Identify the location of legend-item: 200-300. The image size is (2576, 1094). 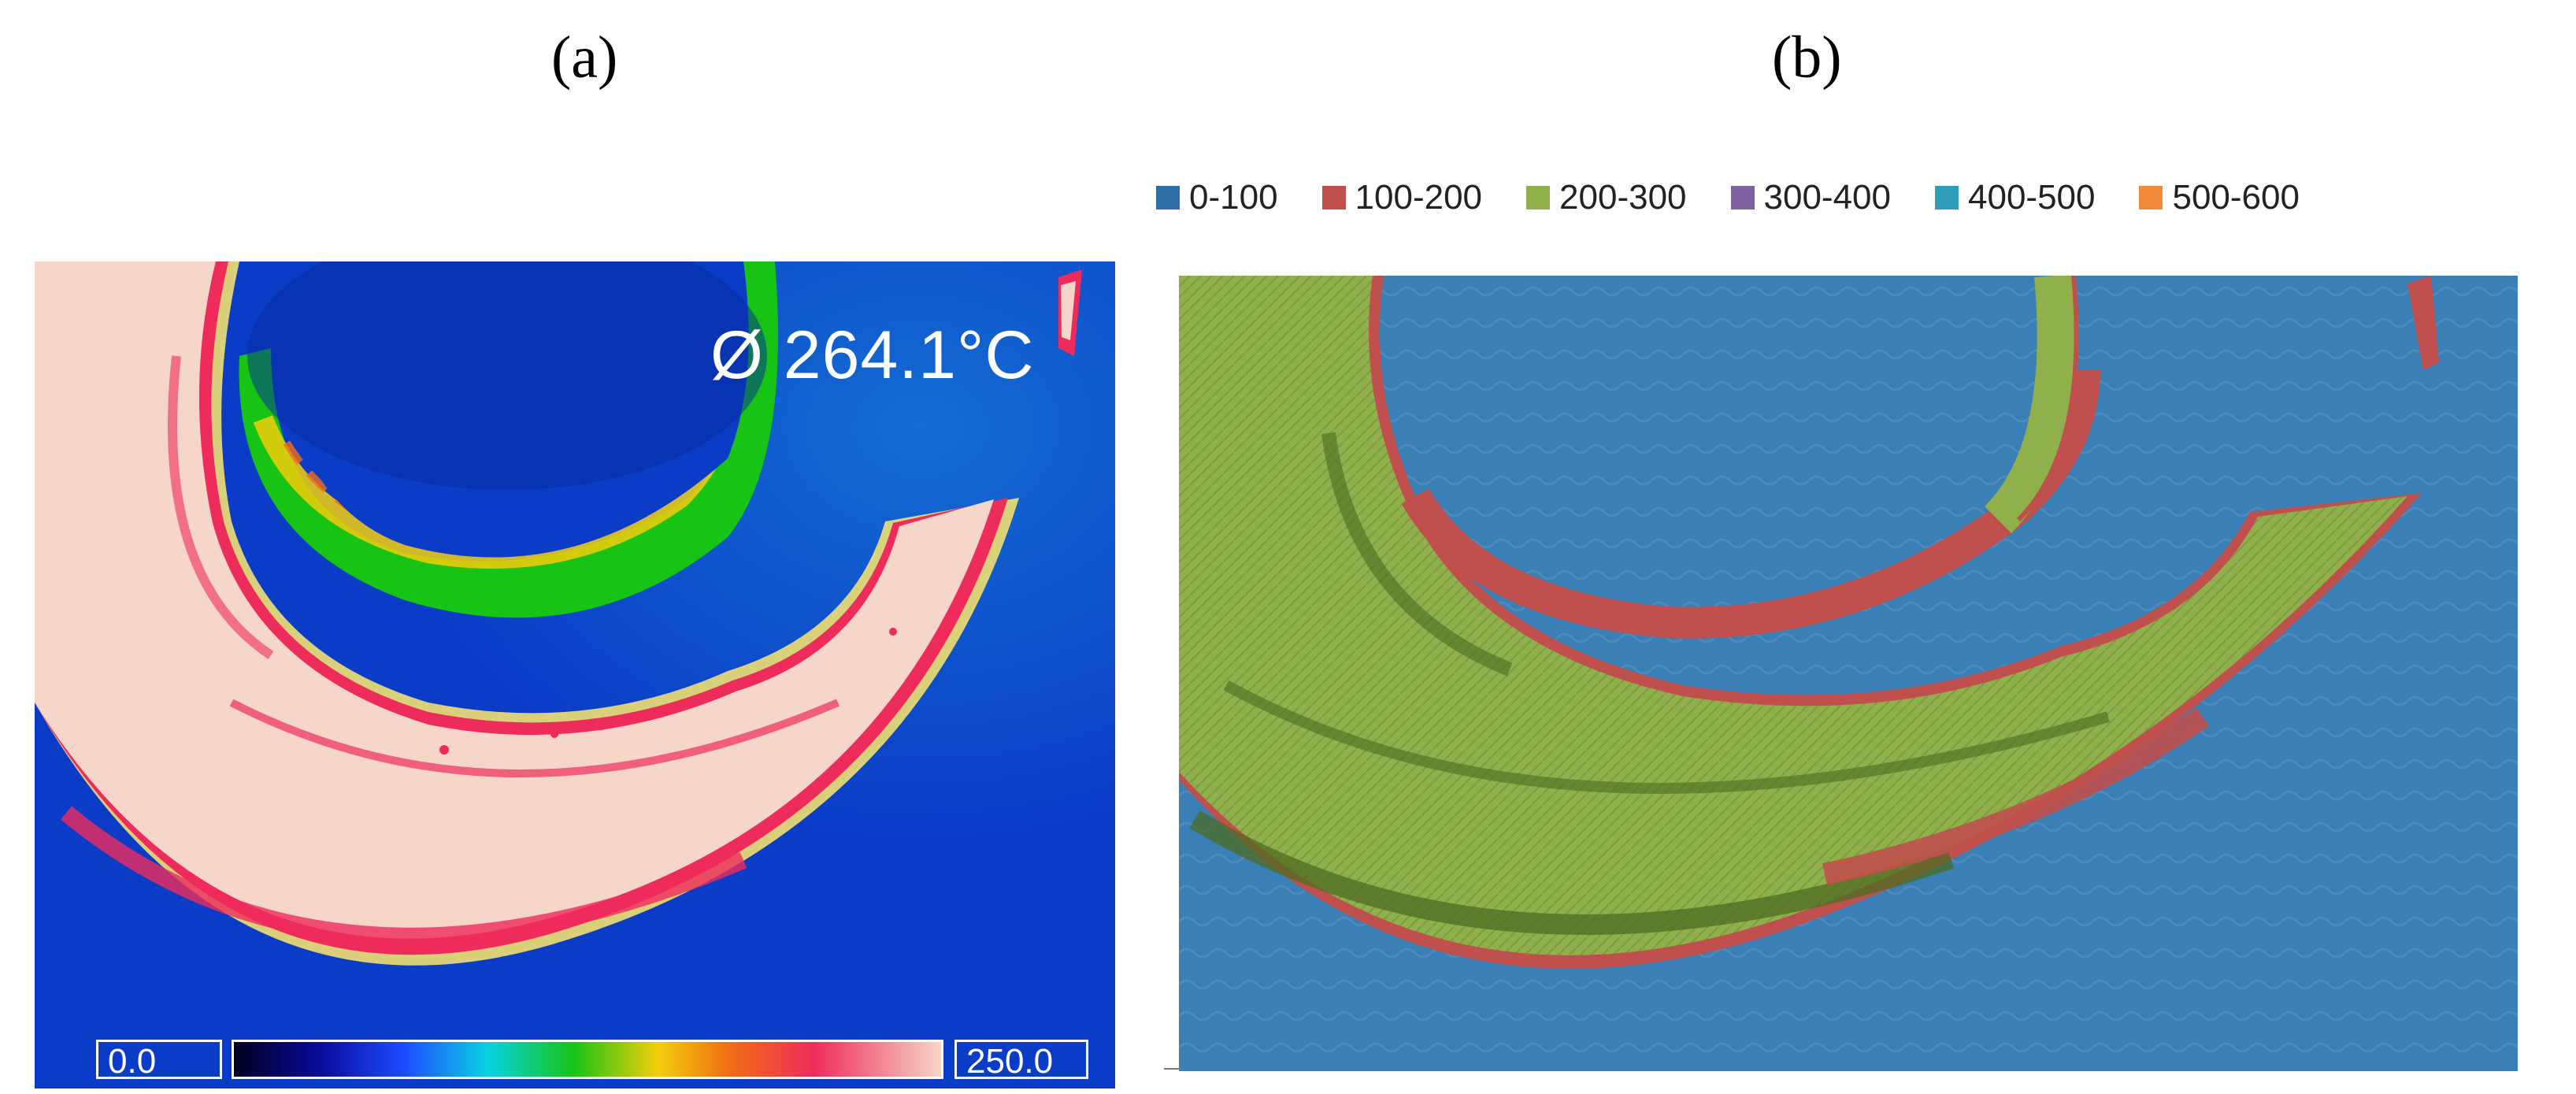
(1606, 197).